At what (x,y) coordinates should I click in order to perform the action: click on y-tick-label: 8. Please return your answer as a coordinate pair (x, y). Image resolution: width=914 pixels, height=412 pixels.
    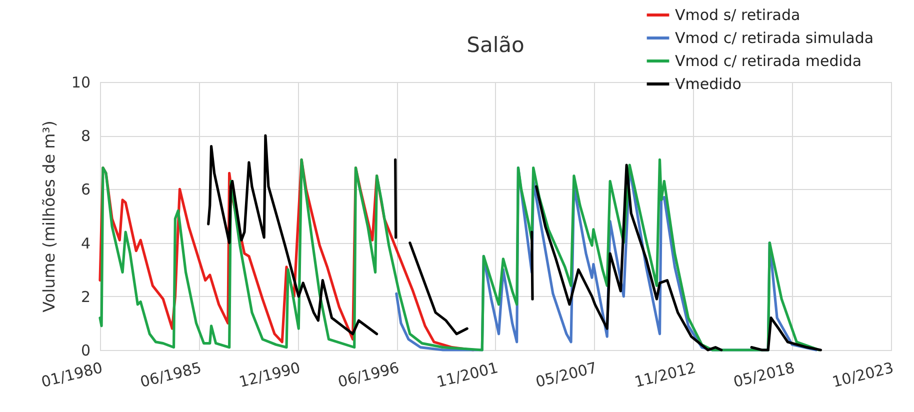
    Looking at the image, I should click on (85, 136).